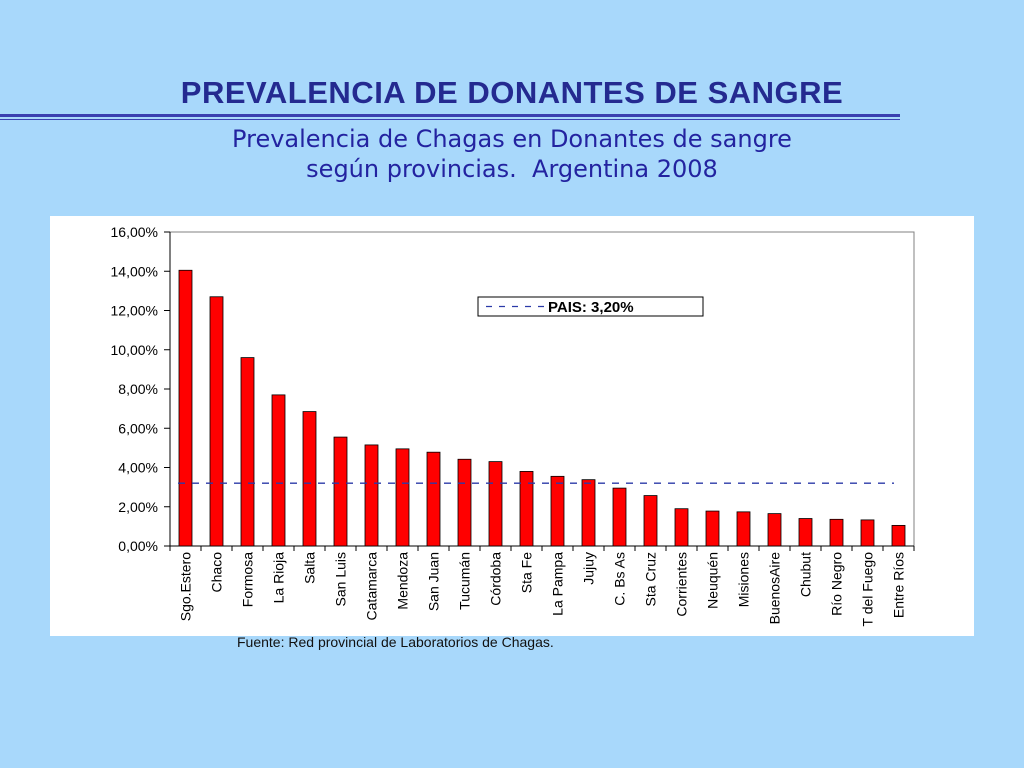  Describe the element at coordinates (186, 586) in the screenshot. I see `x-tick-label: Sgo.Estero` at that location.